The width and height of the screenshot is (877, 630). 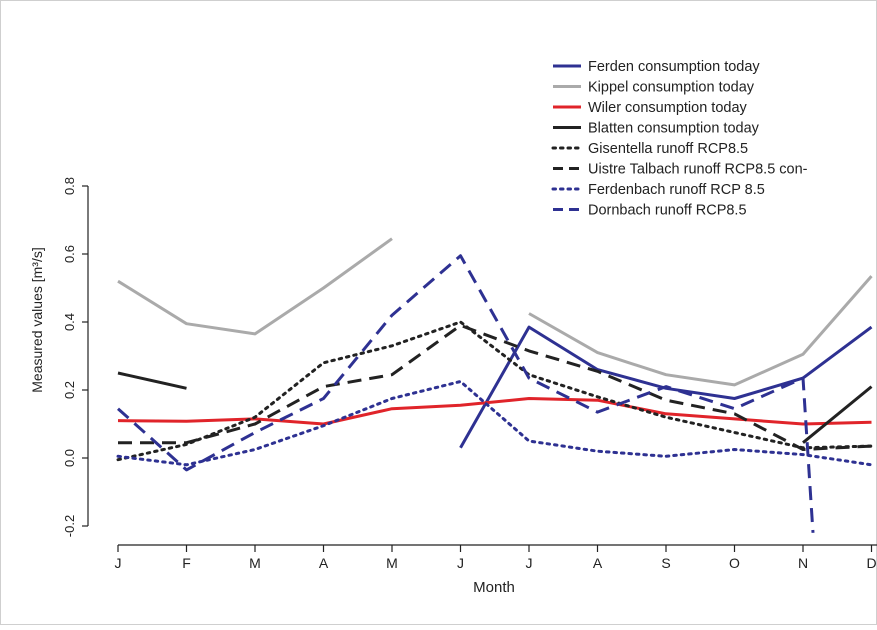 What do you see at coordinates (734, 563) in the screenshot?
I see `x-tick-label: O` at bounding box center [734, 563].